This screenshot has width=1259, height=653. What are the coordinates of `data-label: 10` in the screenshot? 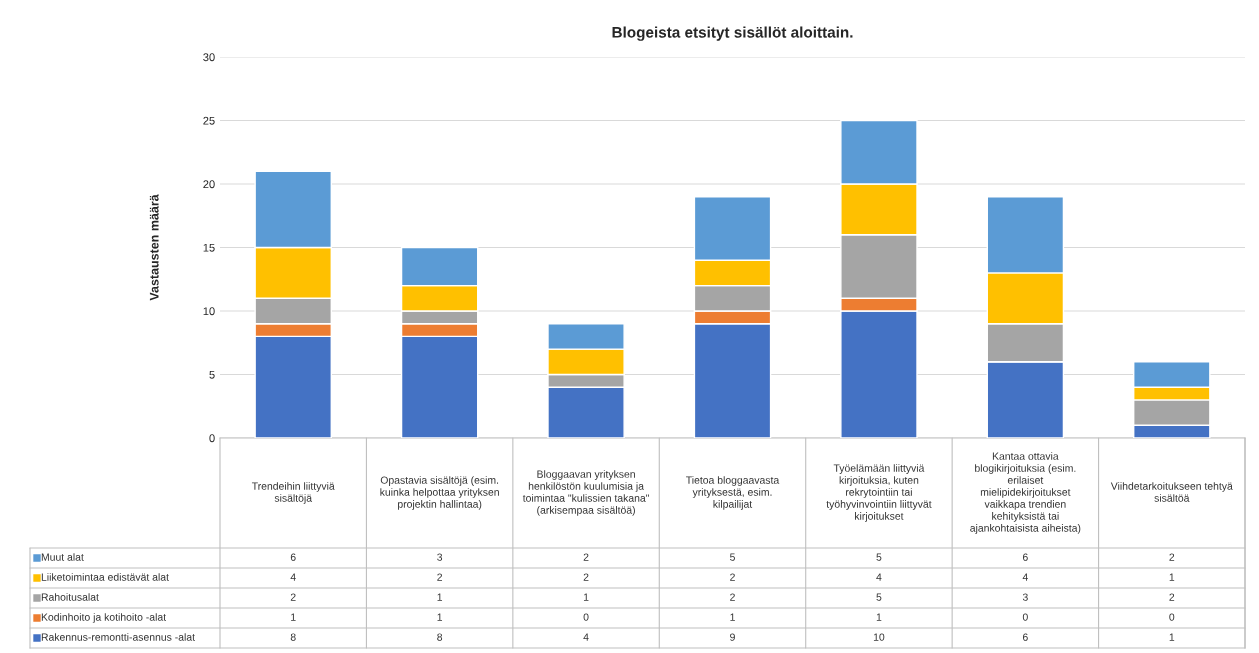 It's located at (879, 637).